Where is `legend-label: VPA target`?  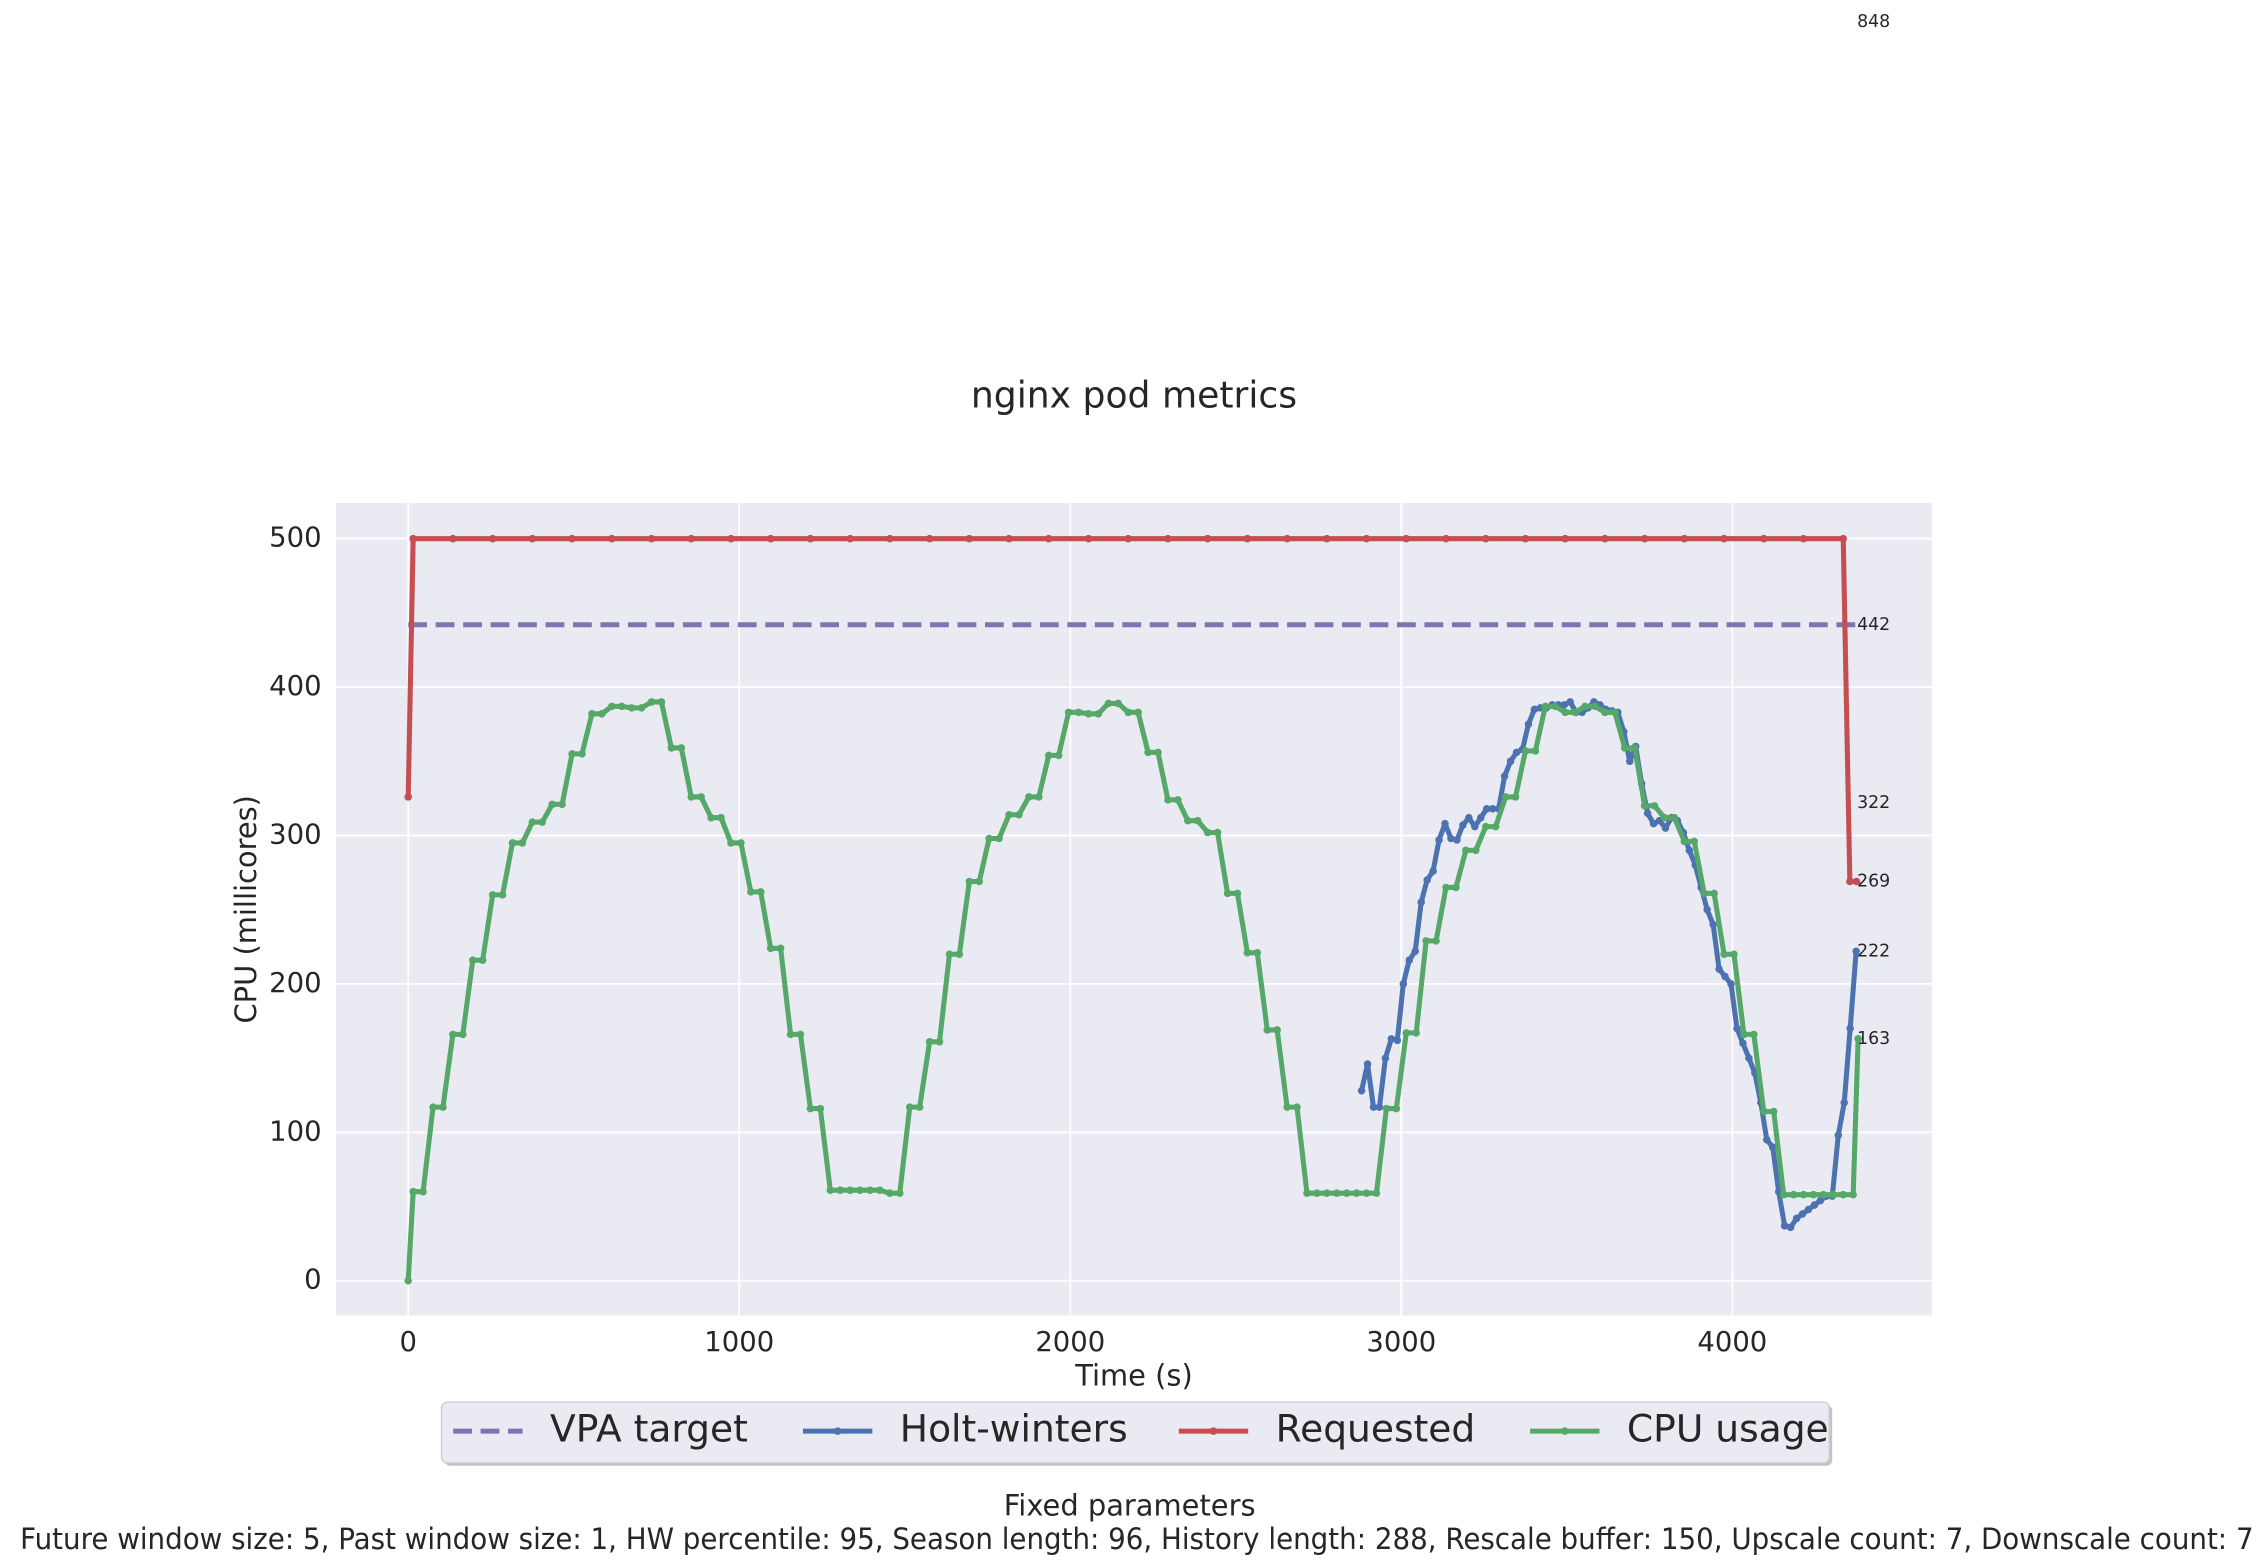 legend-label: VPA target is located at coordinates (649, 1429).